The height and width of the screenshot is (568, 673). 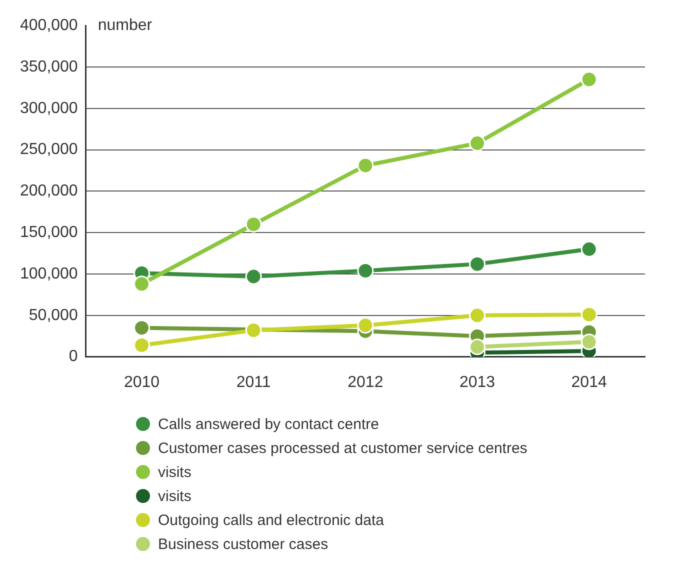 I want to click on y-tick-label: 150,000, so click(x=49, y=233).